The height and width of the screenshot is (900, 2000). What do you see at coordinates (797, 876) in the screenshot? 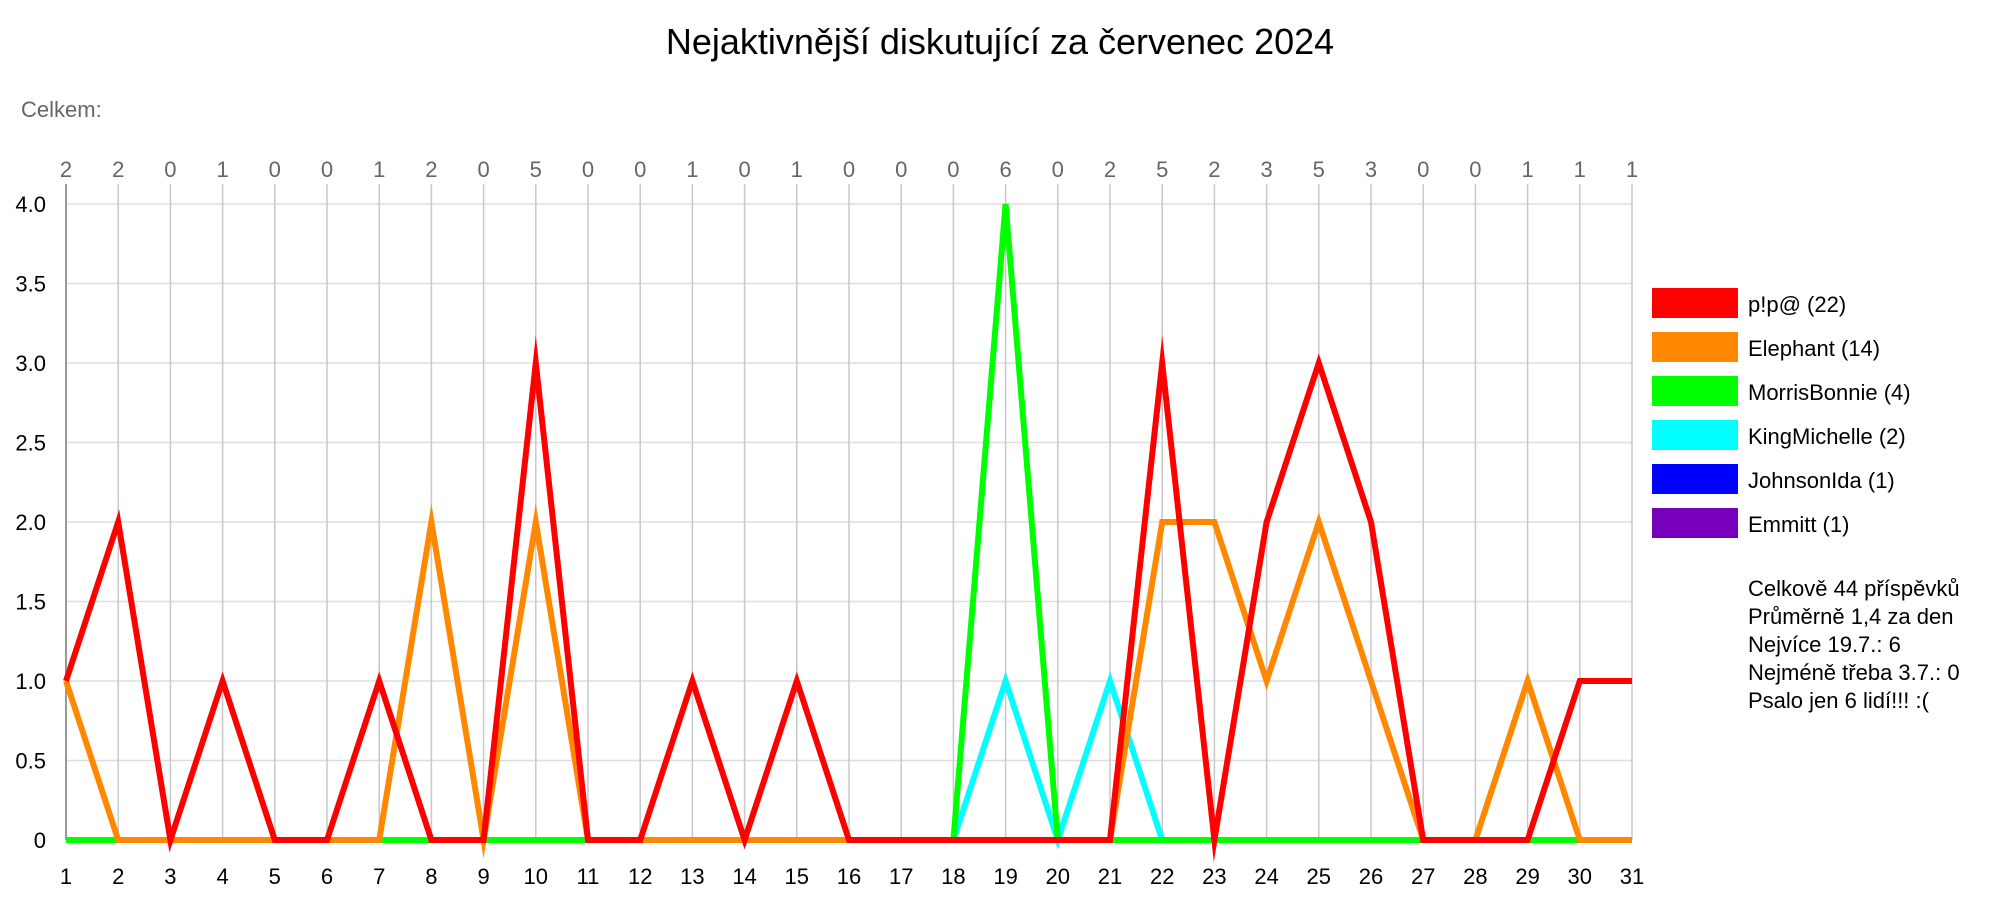
I see `x-tick-label: 15` at bounding box center [797, 876].